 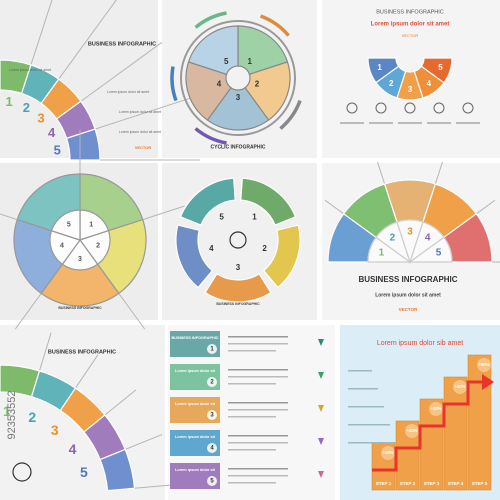 I want to click on step-bar, so click(x=455, y=433).